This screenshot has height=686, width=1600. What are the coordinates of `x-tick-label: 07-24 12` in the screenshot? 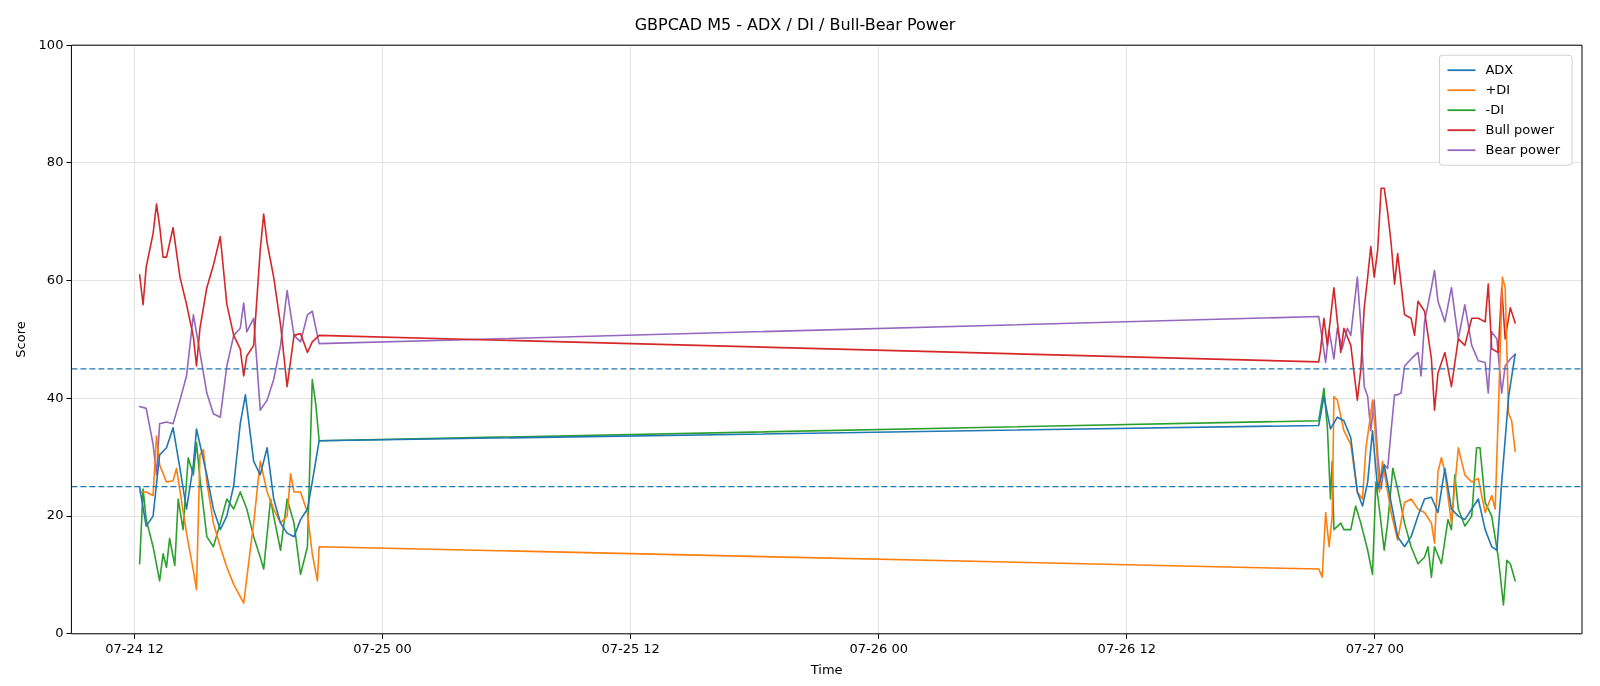 It's located at (134, 648).